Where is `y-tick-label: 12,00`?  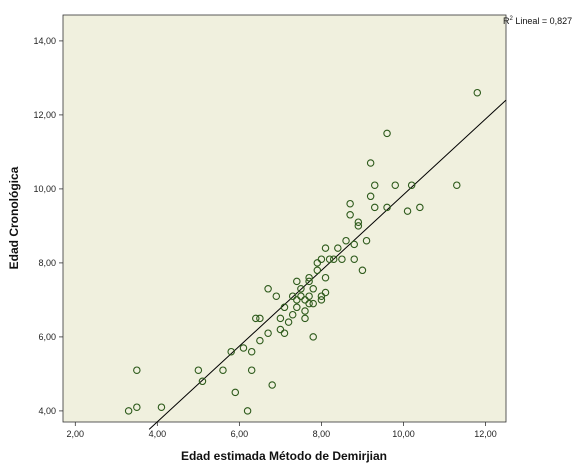
y-tick-label: 12,00 is located at coordinates (44, 115).